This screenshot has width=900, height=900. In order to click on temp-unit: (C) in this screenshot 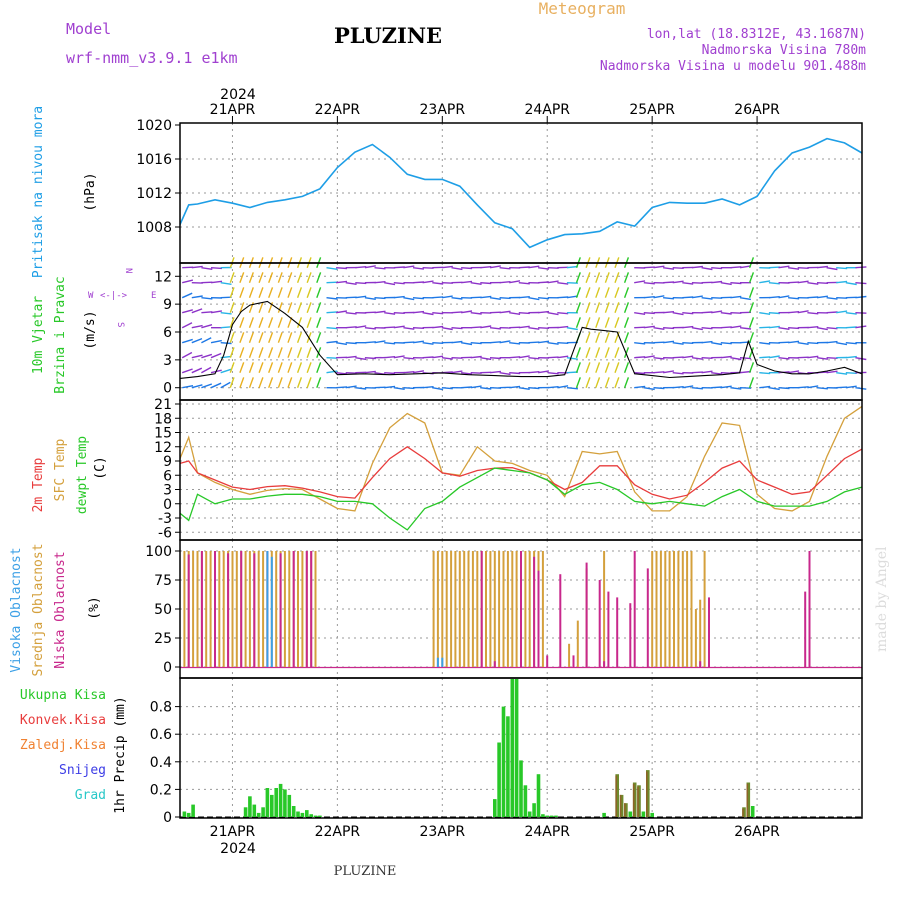, I will do `click(100, 467)`.